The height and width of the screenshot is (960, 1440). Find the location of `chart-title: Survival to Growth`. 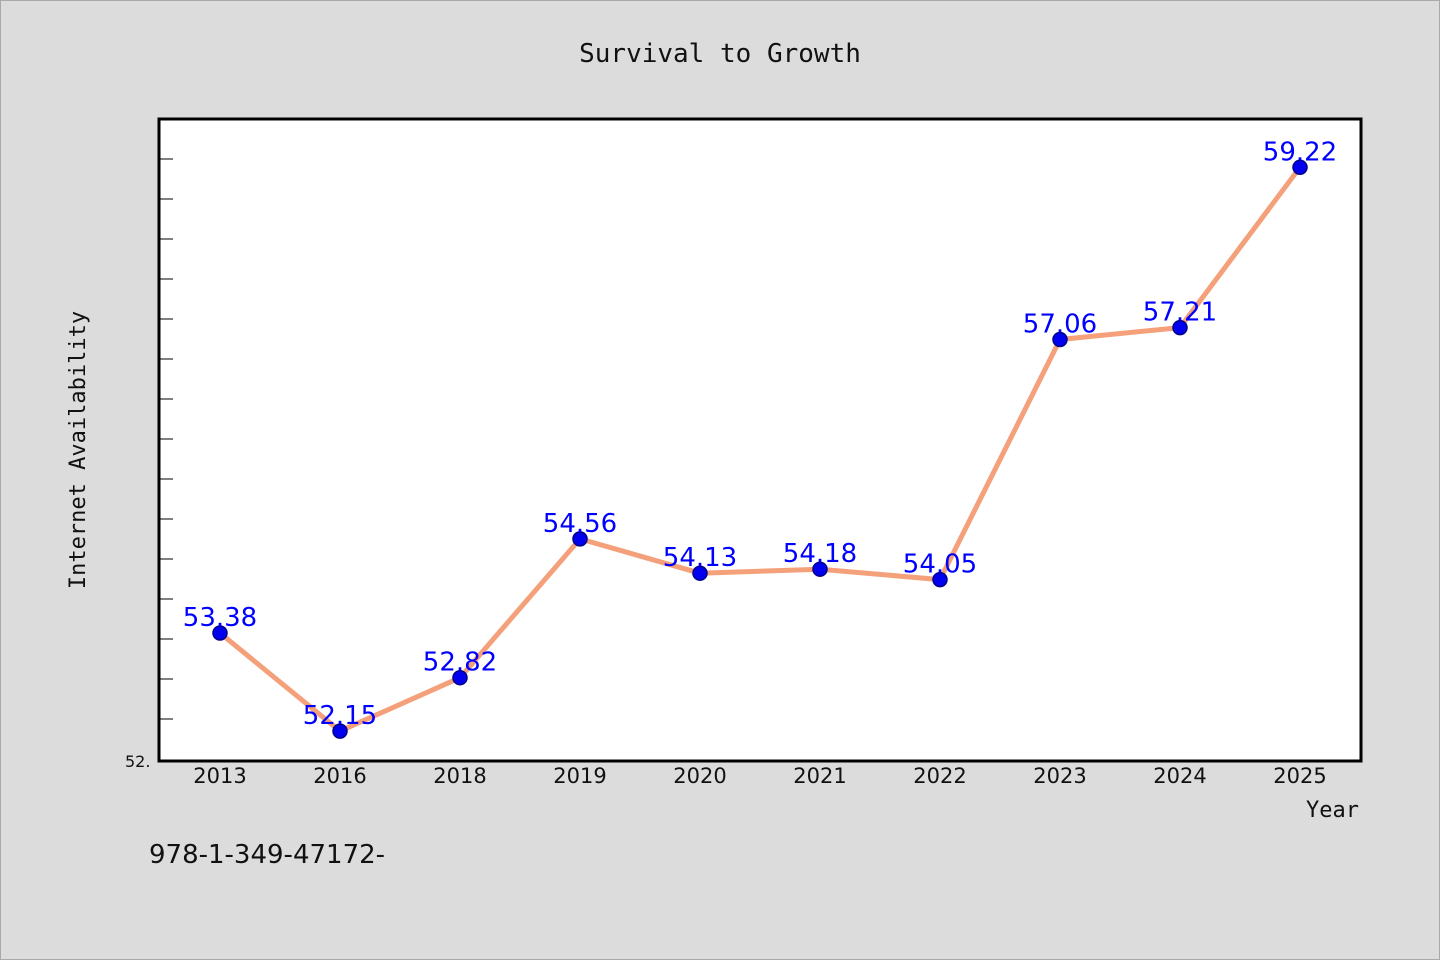

chart-title: Survival to Growth is located at coordinates (720, 54).